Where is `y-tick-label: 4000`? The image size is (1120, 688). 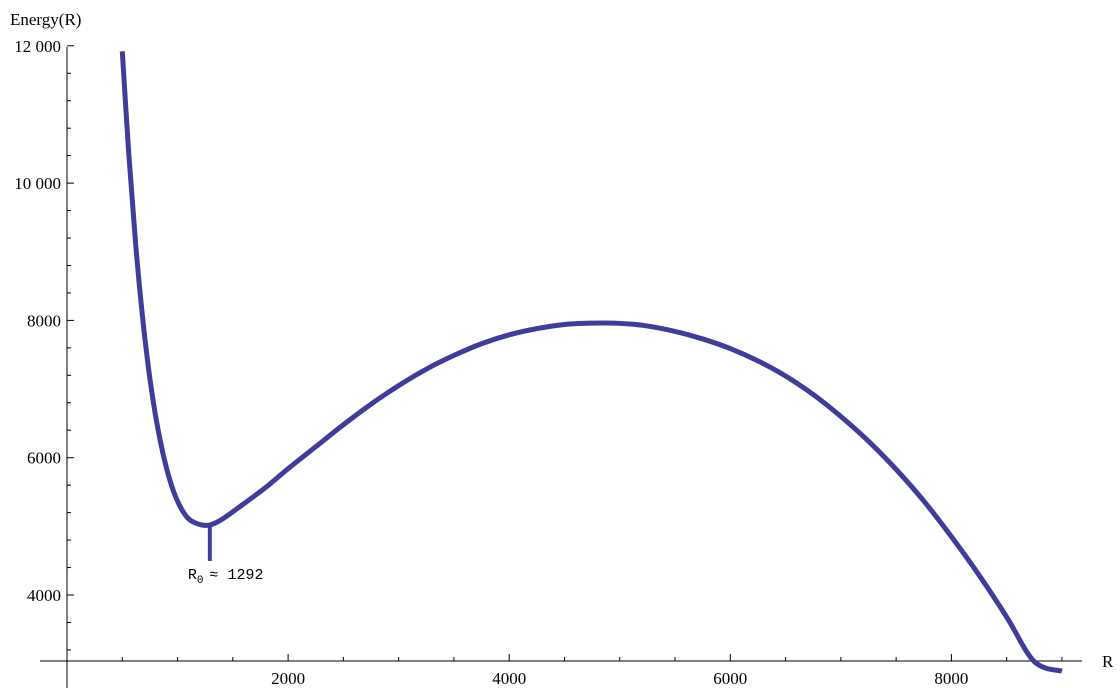 y-tick-label: 4000 is located at coordinates (44, 595).